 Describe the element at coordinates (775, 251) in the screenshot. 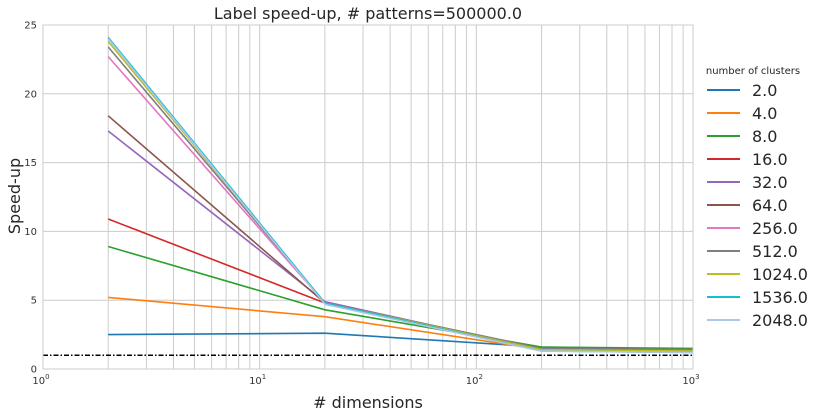

I see `legend-label: 512.0` at that location.